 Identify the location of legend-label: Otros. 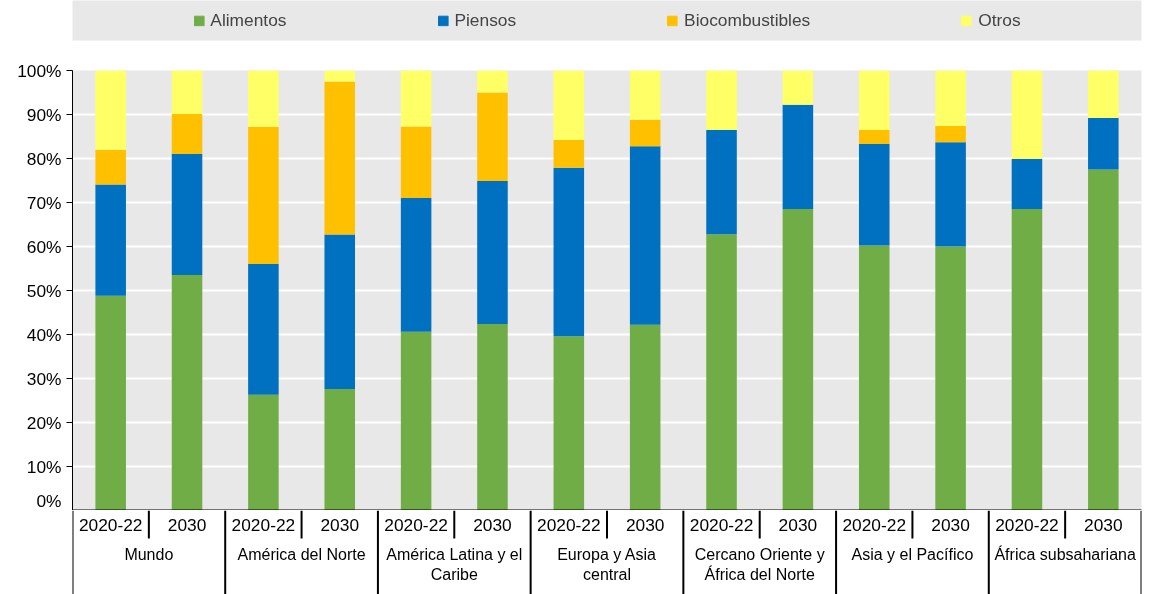
(999, 20).